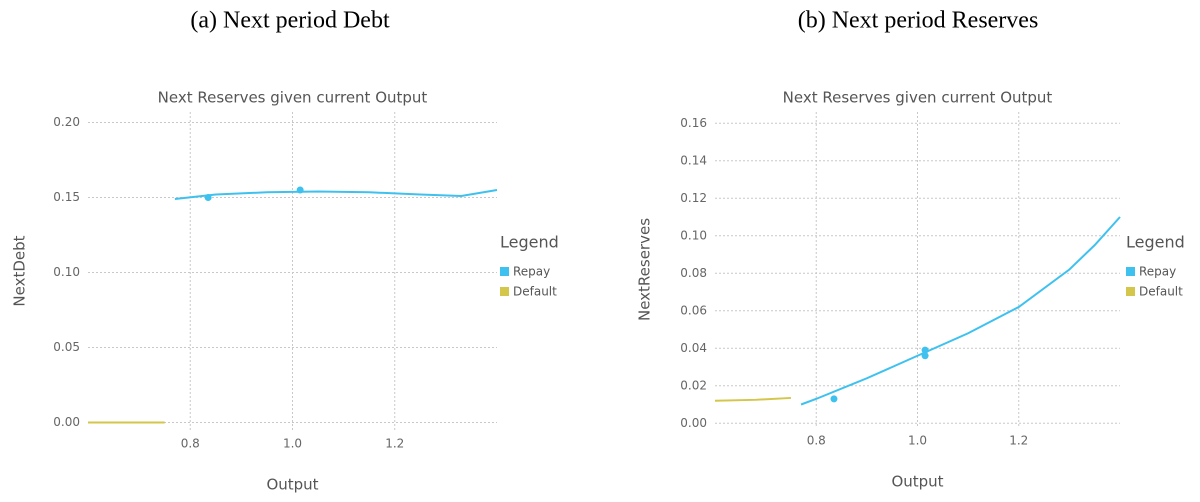 Image resolution: width=1200 pixels, height=502 pixels. I want to click on caption: (b) Next period Reserves, so click(918, 21).